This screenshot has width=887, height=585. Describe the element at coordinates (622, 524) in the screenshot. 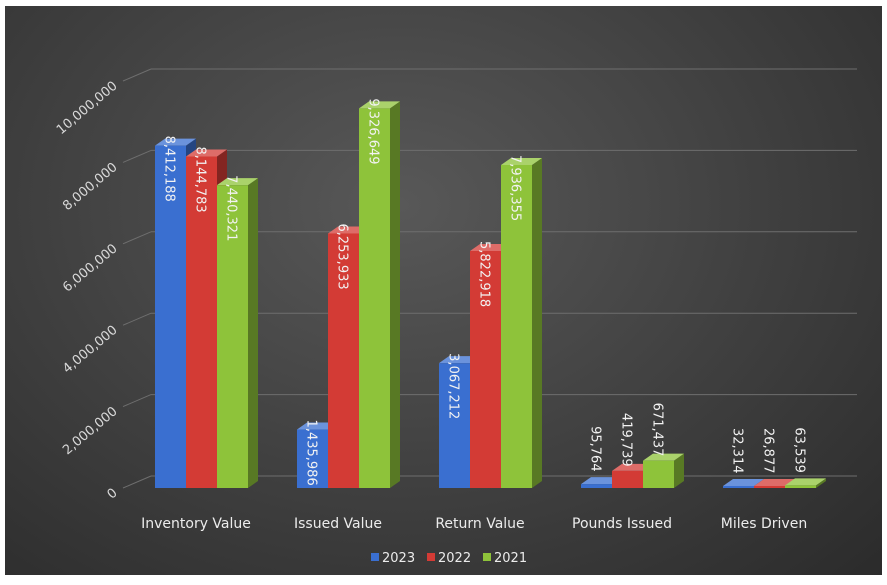

I see `category-label: Pounds Issued` at that location.